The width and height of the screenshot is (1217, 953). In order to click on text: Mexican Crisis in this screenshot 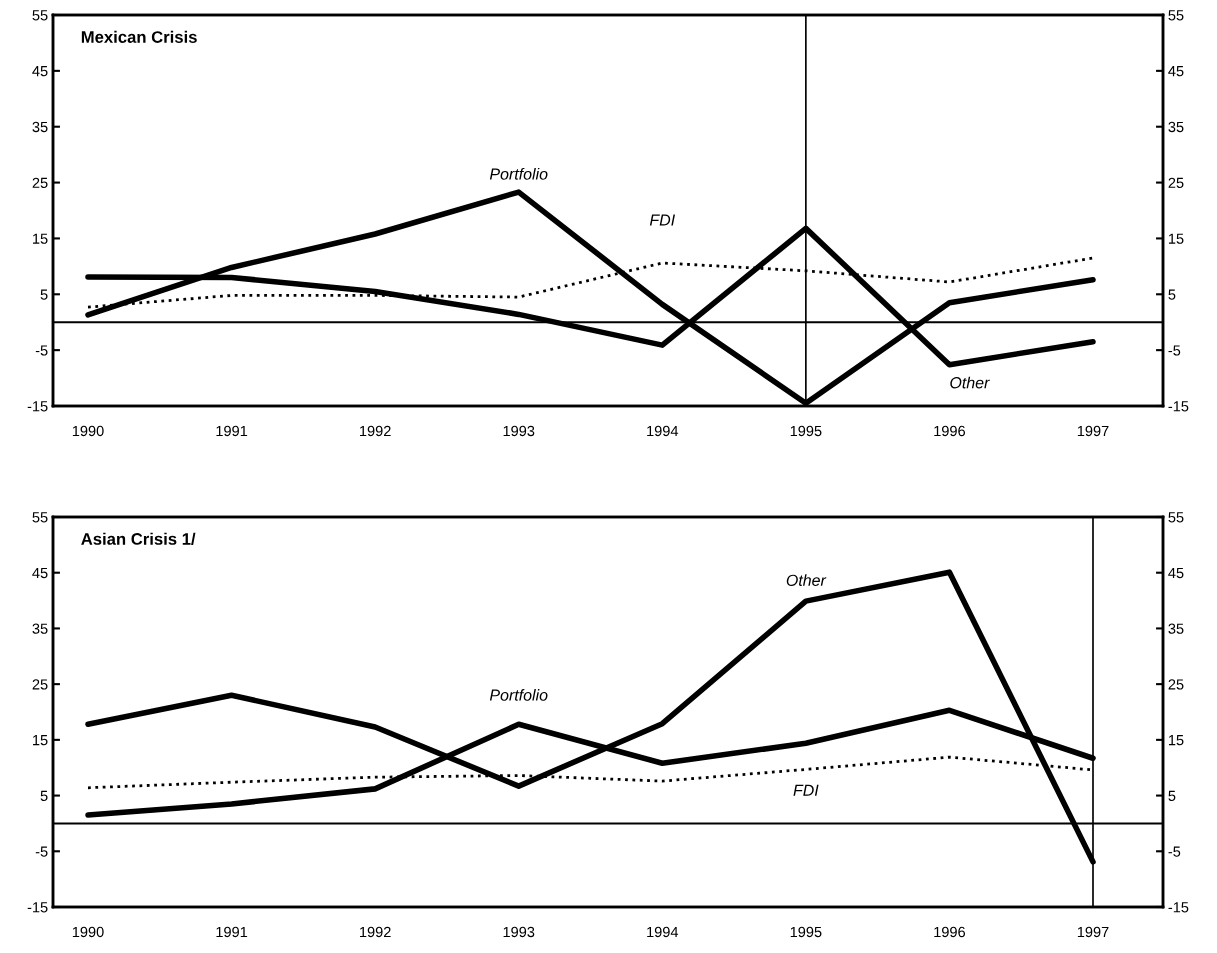, I will do `click(139, 36)`.